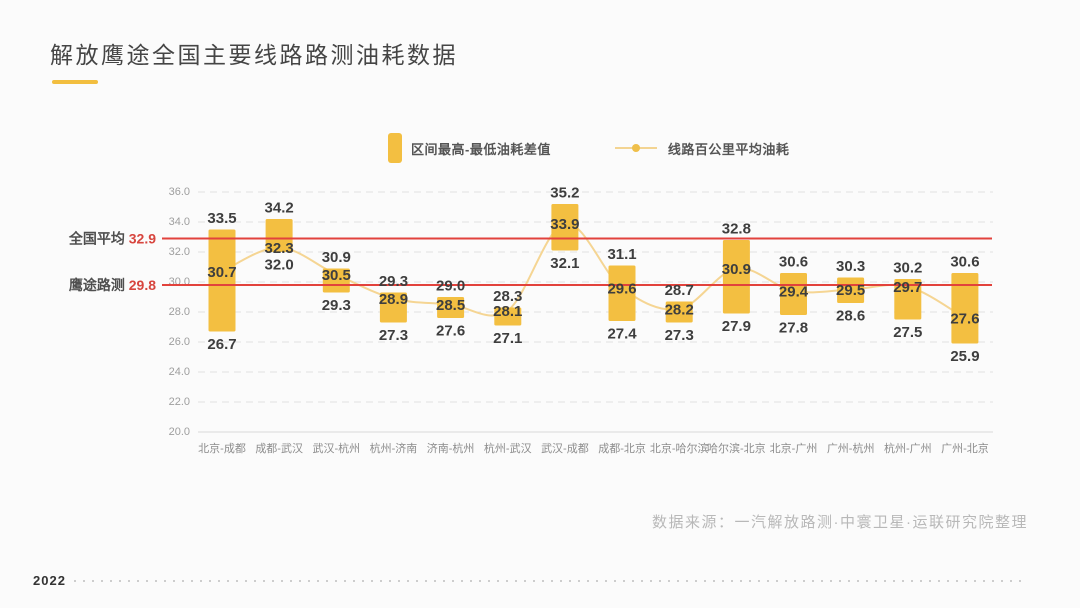 The image size is (1080, 608). I want to click on reference-line-label: 全国平均 32.9, so click(112, 239).